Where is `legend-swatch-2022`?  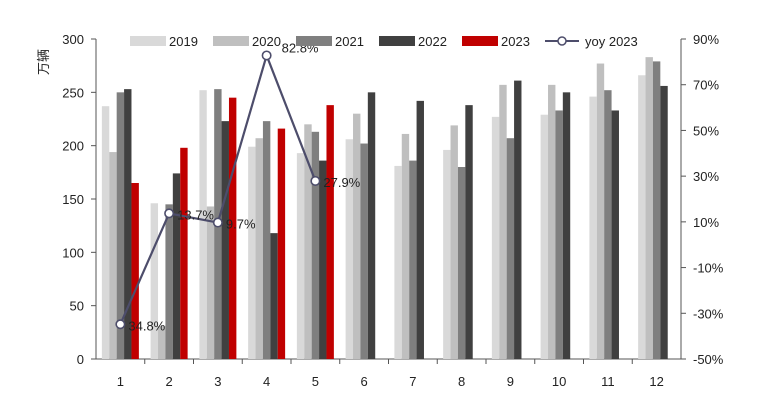
legend-swatch-2022 is located at coordinates (397, 41).